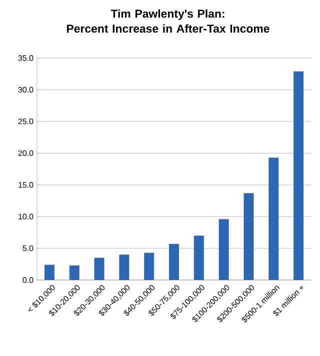  I want to click on chart-title: Tim Pawlenty's Plan: Percent Increase in After-Tax Income, so click(168, 21).